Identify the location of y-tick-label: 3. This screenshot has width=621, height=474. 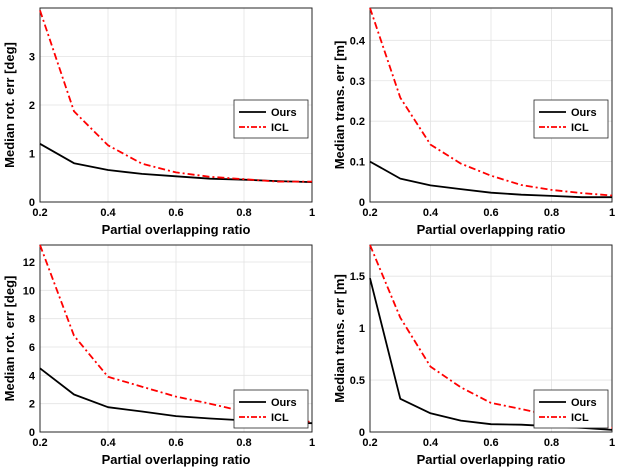
(32, 58).